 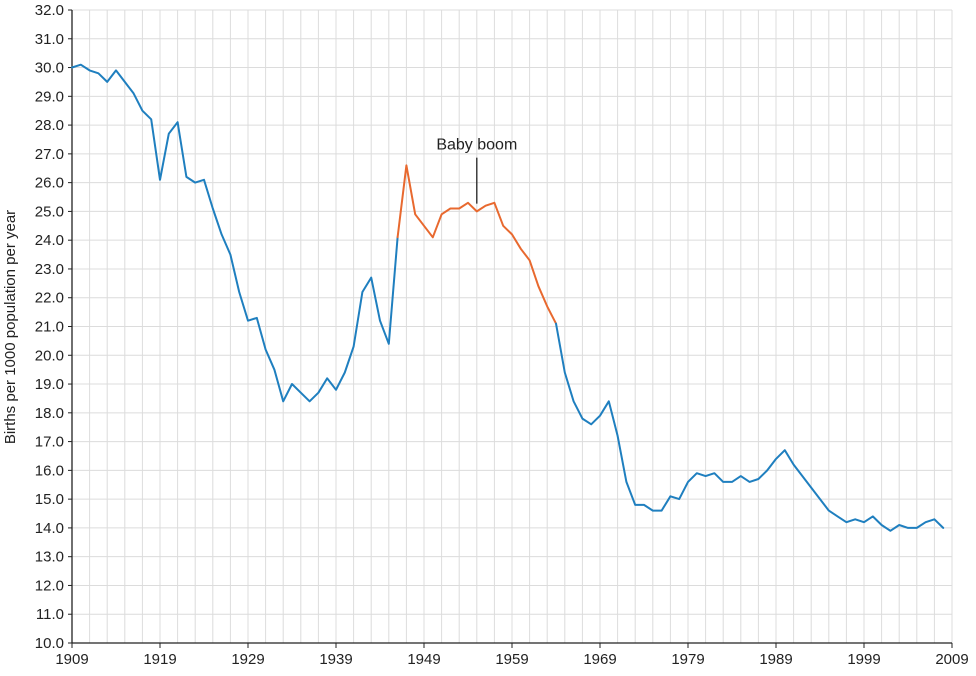 I want to click on y-tick-label: 21.0, so click(x=49, y=327).